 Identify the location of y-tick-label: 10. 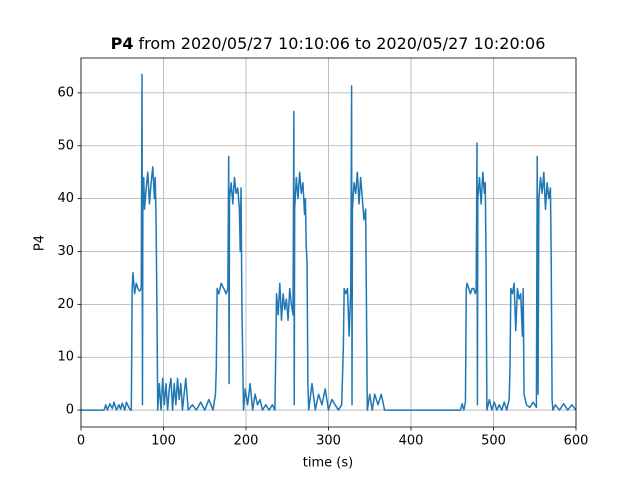
(65, 357).